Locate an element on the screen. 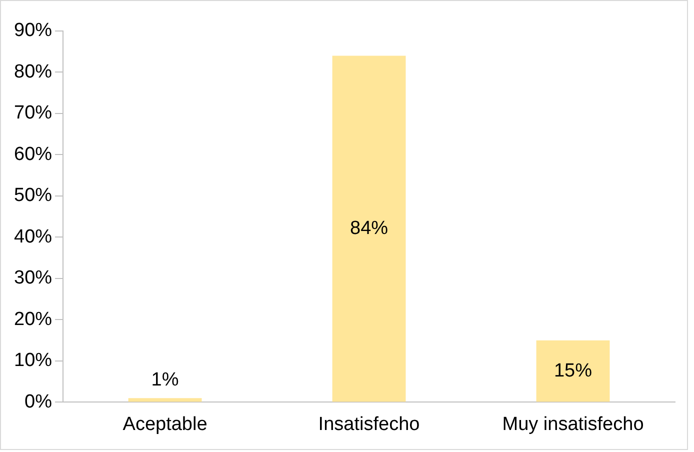  x-tick-label: Aceptable is located at coordinates (165, 424).